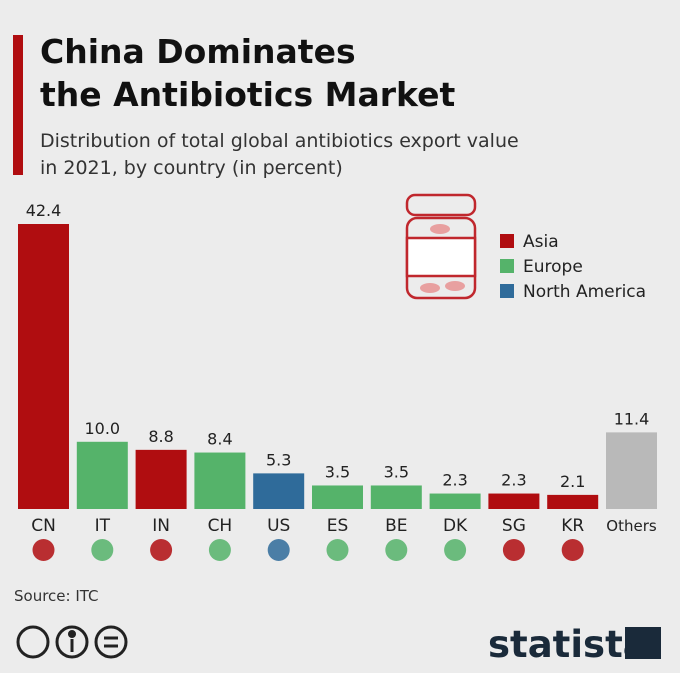 This screenshot has height=673, width=680. What do you see at coordinates (584, 292) in the screenshot?
I see `legend-label: North America` at bounding box center [584, 292].